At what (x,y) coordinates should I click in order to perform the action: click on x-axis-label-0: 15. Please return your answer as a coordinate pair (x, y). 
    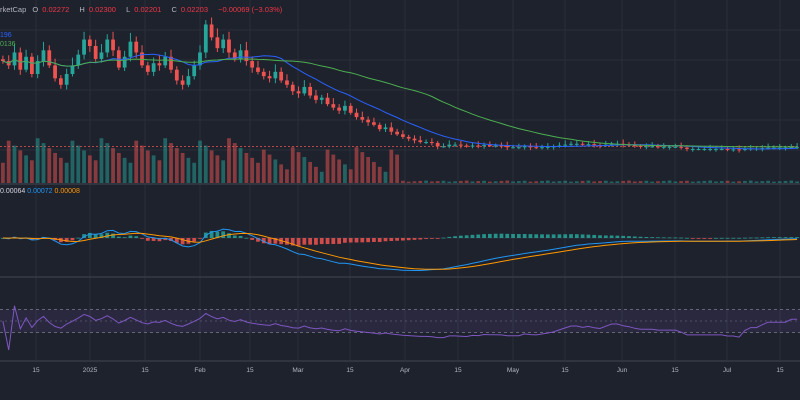
    Looking at the image, I should click on (36, 370).